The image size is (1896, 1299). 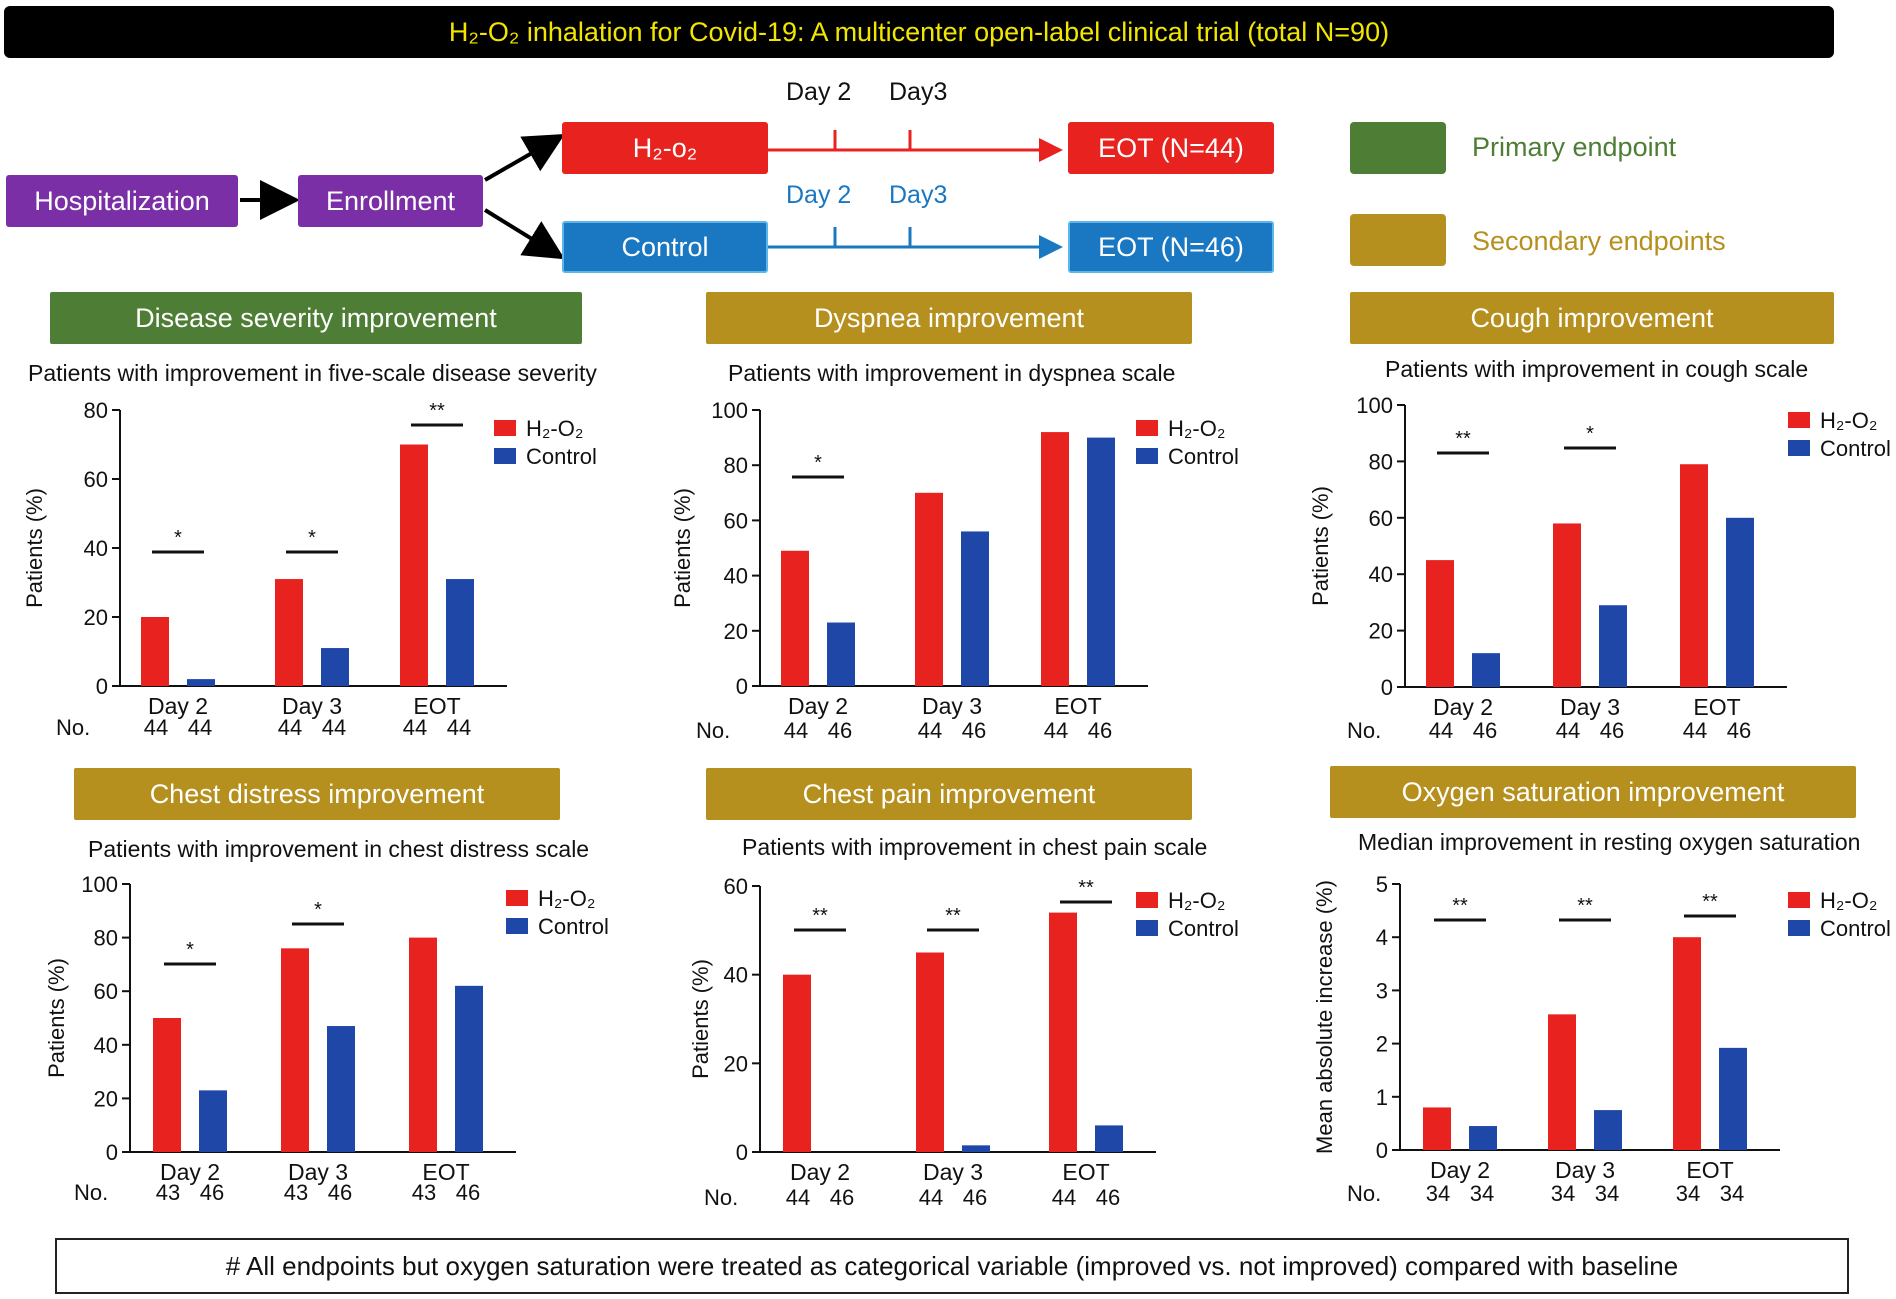 I want to click on n-control-label: 34, so click(x=1732, y=1193).